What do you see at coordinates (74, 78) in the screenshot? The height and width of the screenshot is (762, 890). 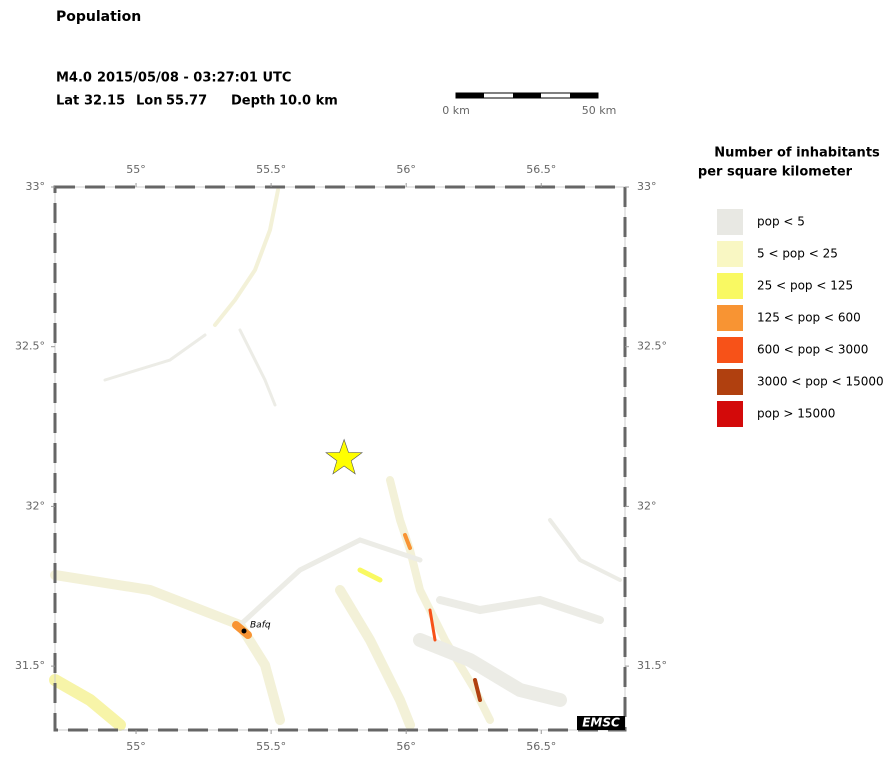 I see `magnitude: M4.0` at bounding box center [74, 78].